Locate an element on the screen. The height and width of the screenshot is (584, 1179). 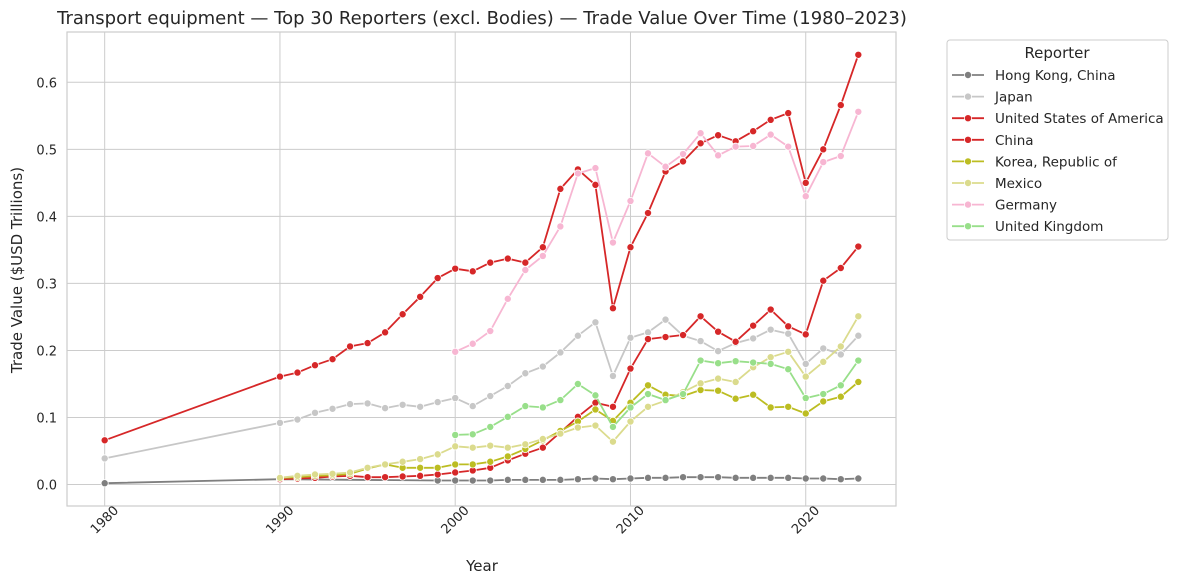
series-germany is located at coordinates (657, 231).